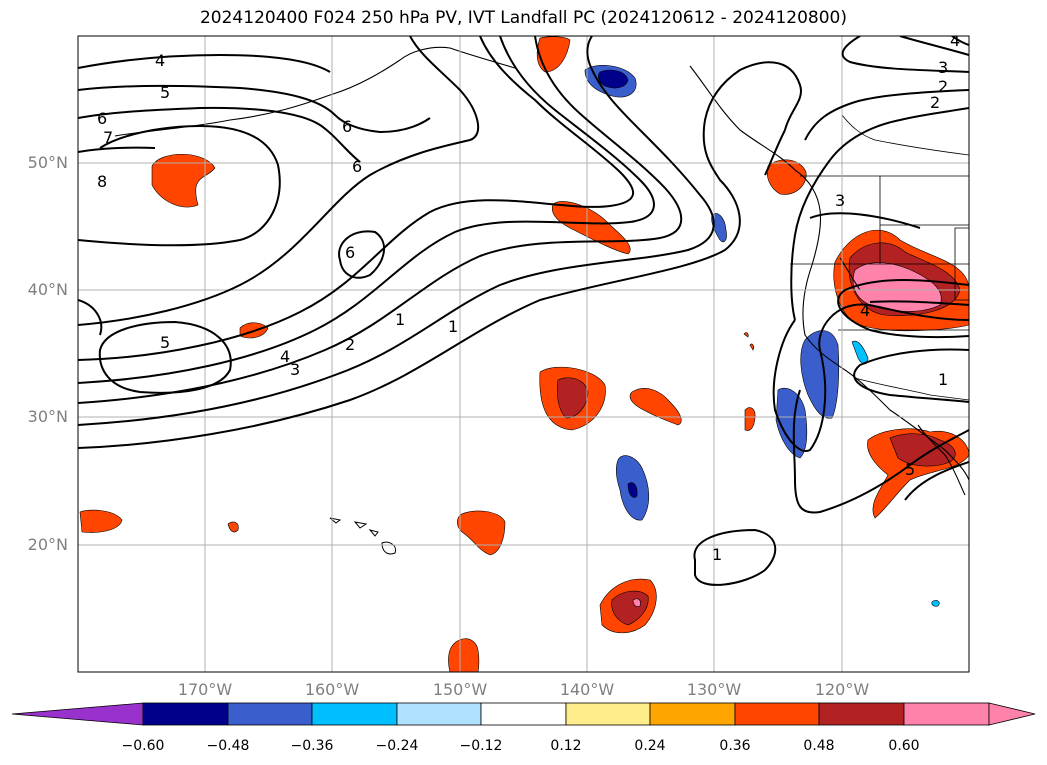 The image size is (1047, 765). What do you see at coordinates (228, 746) in the screenshot?
I see `colorbar-tick-label: −0.48` at bounding box center [228, 746].